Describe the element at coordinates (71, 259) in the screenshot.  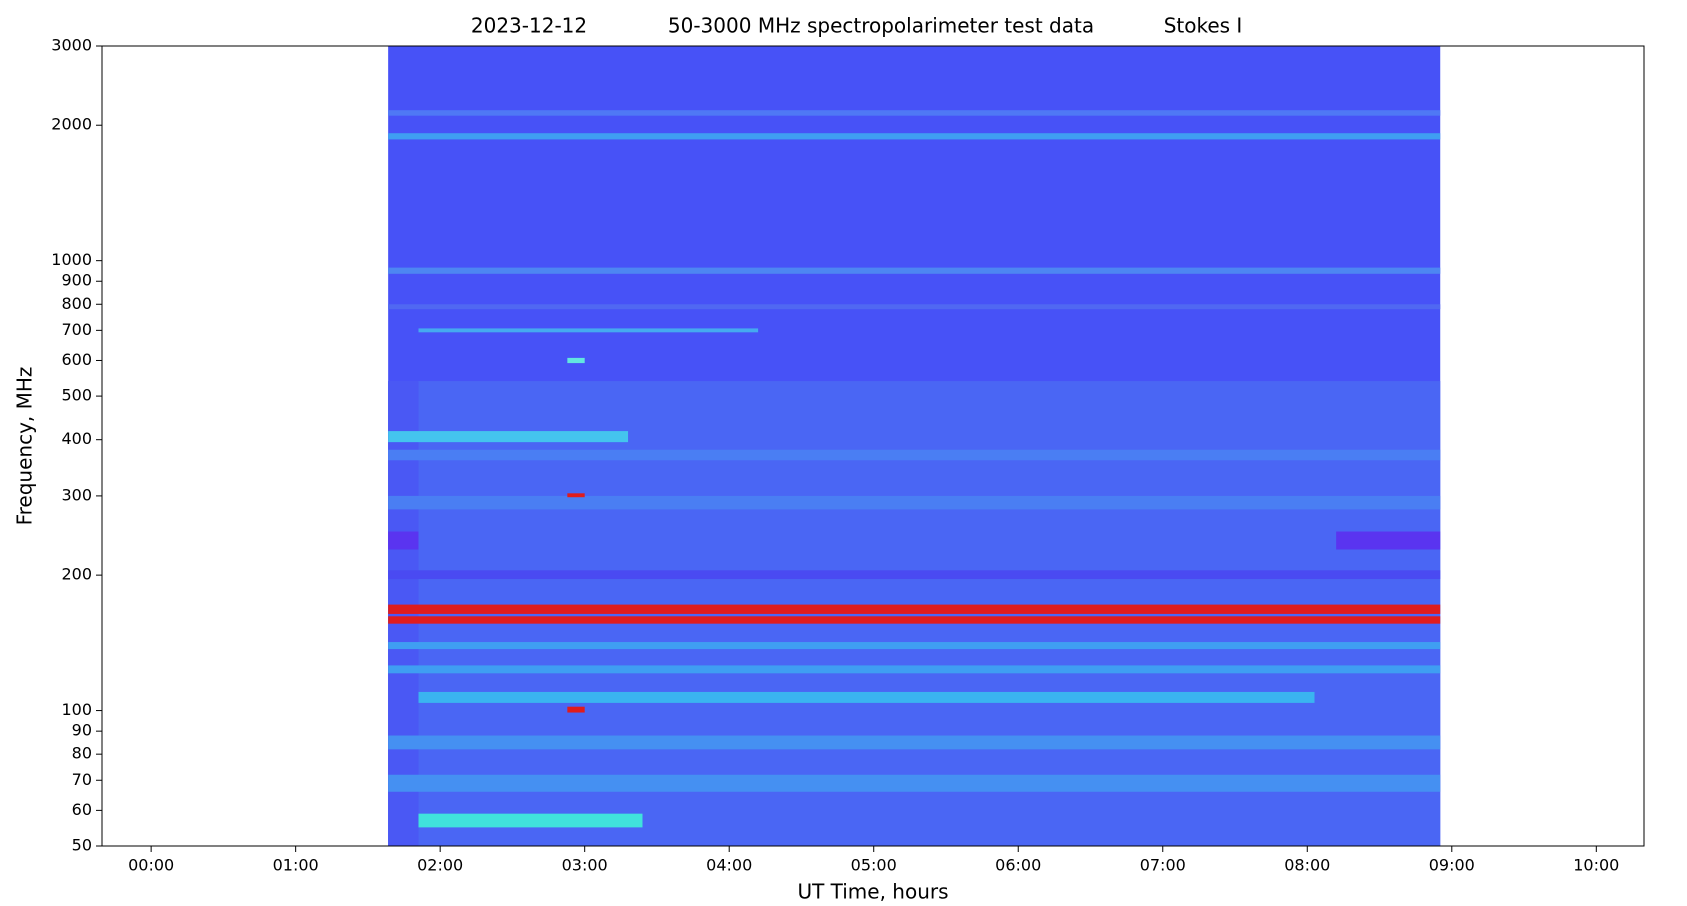
I see `y-tick-label: 1000` at that location.